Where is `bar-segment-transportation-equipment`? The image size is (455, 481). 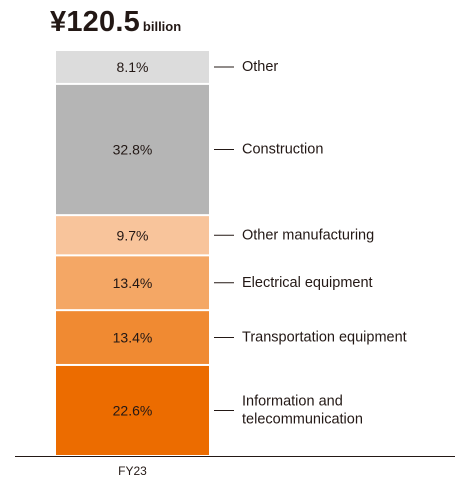 bar-segment-transportation-equipment is located at coordinates (132, 337).